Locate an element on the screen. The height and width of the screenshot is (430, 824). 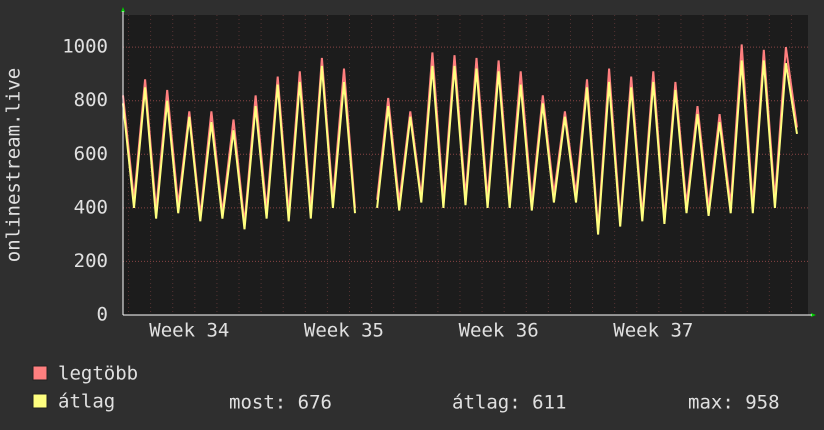
y-axis-label: onlinestream.live is located at coordinates (14, 165).